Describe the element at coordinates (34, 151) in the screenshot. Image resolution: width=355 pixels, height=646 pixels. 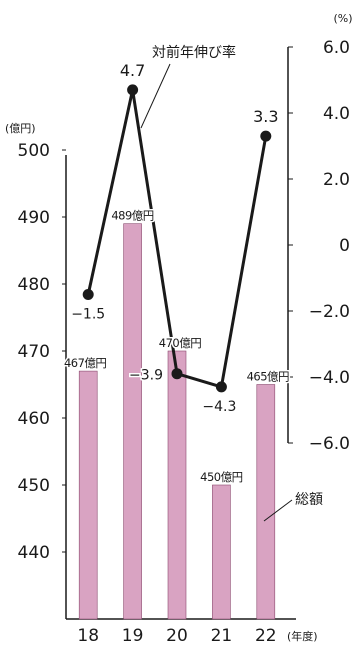
I see `left-tick-label: 500` at that location.